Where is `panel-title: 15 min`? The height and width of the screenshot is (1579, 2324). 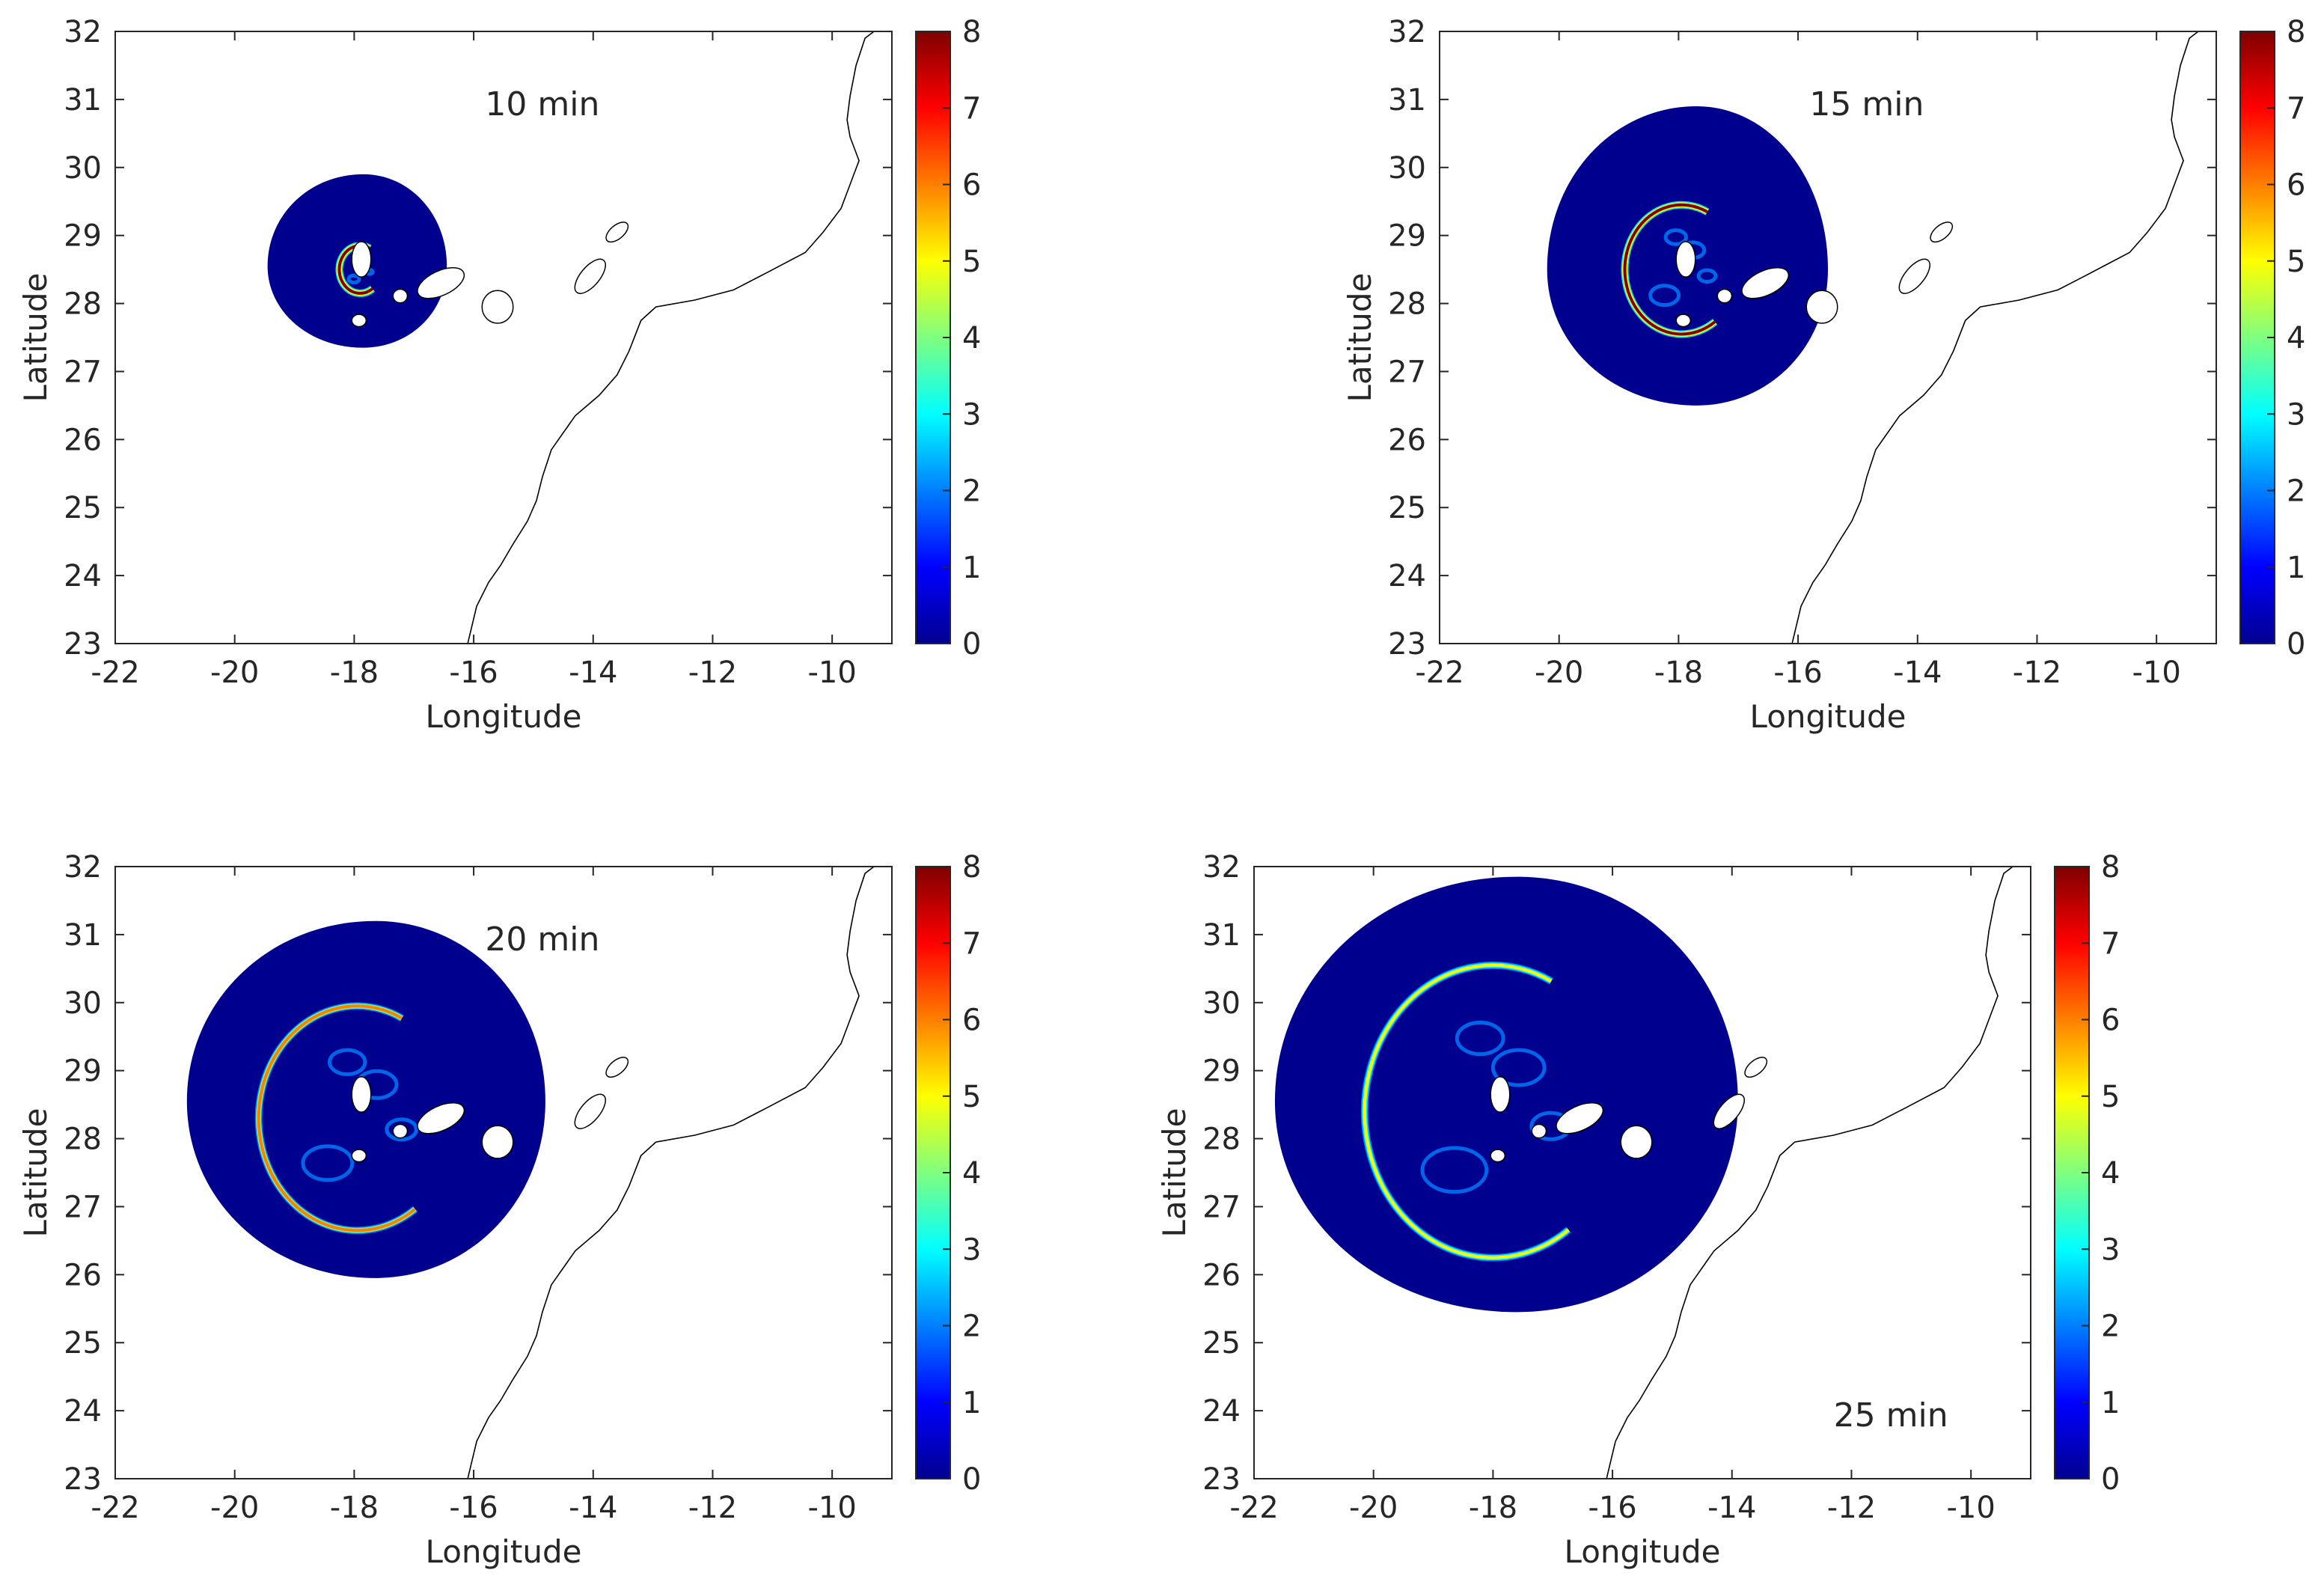 panel-title: 15 min is located at coordinates (1866, 104).